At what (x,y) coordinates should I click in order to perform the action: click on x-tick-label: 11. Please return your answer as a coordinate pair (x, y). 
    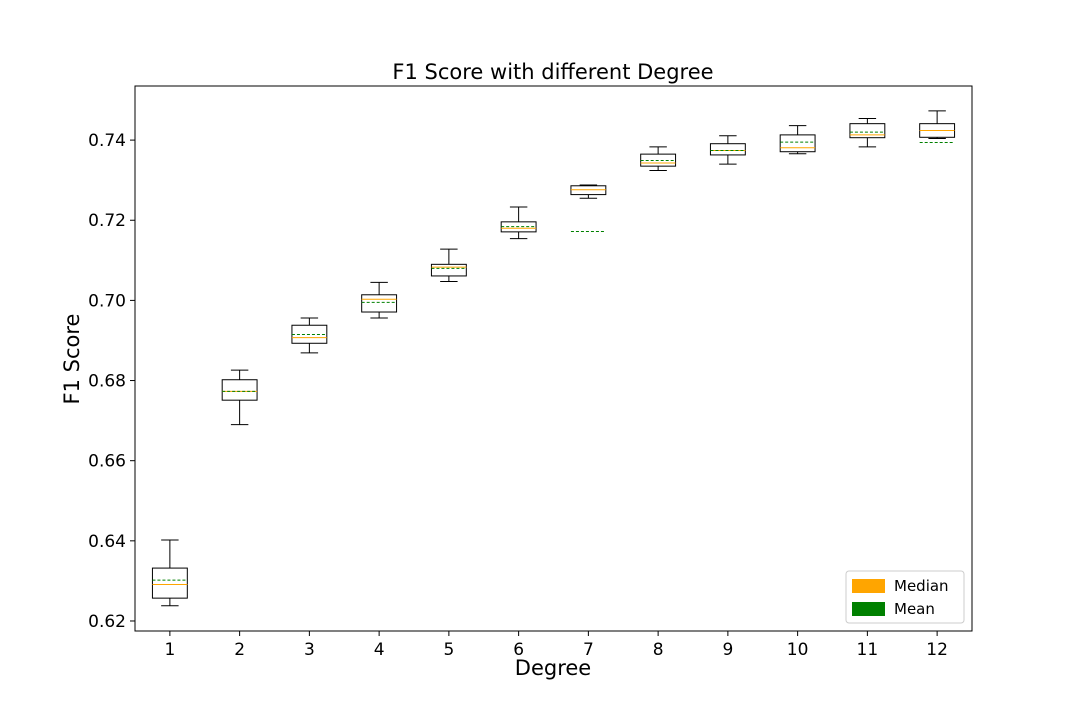
    Looking at the image, I should click on (868, 650).